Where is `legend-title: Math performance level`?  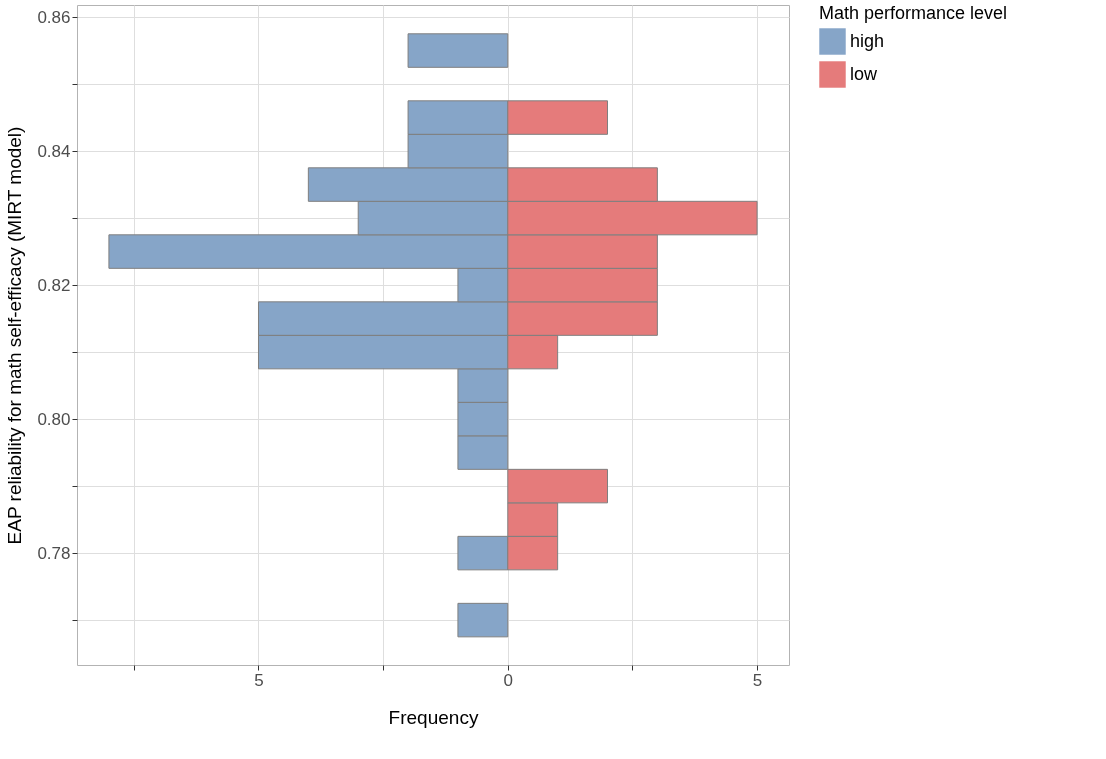
legend-title: Math performance level is located at coordinates (913, 13).